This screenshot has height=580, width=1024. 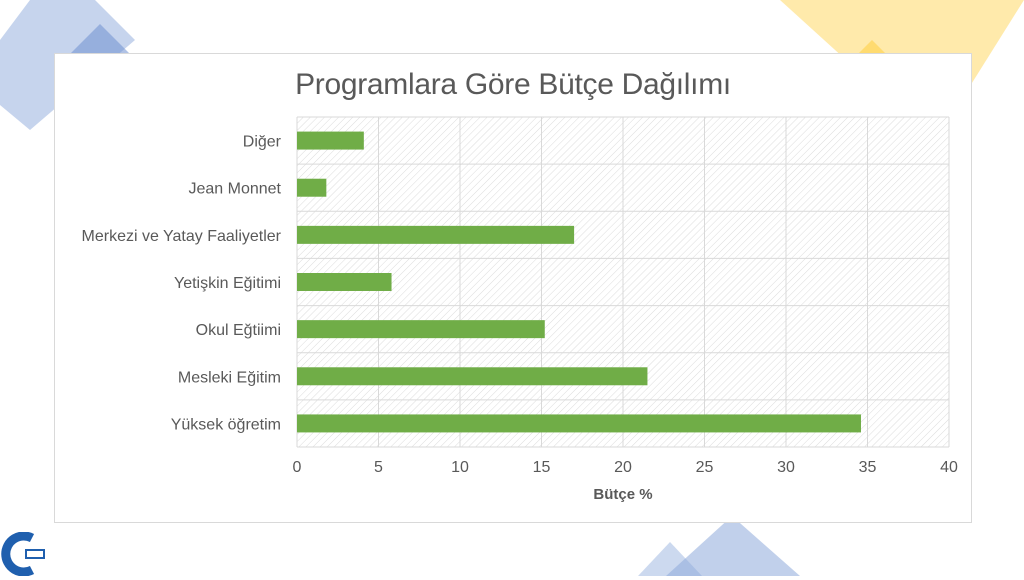 I want to click on x-axis-title: Bütçe %, so click(x=622, y=494).